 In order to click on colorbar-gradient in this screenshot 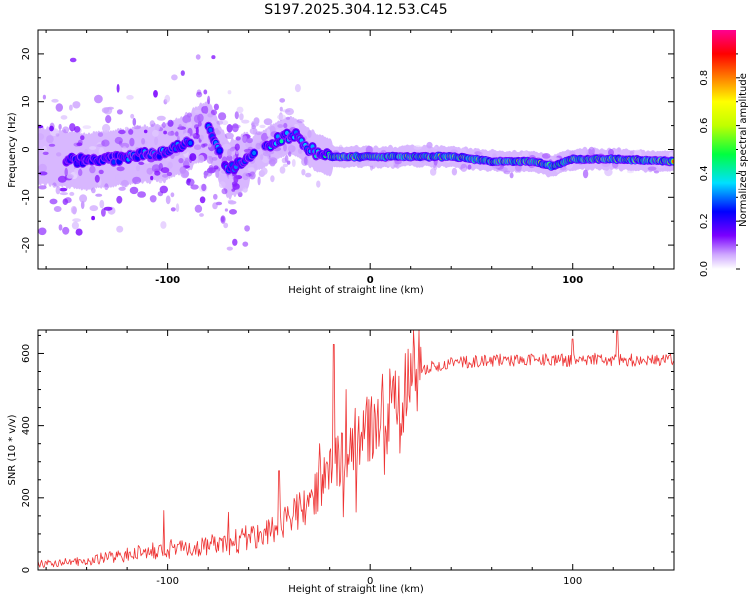, I will do `click(724, 149)`.